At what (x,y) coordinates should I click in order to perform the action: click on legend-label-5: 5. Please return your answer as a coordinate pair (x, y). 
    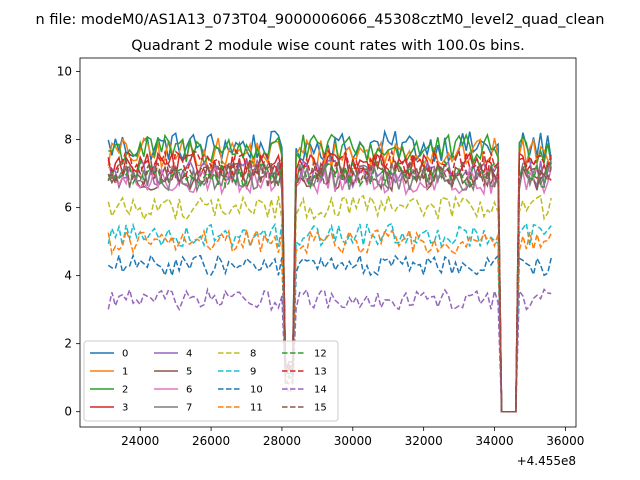
    Looking at the image, I should click on (189, 372).